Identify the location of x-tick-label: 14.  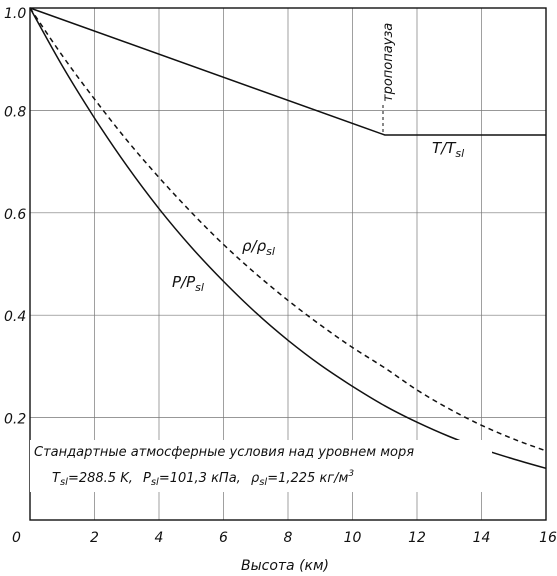
(482, 538).